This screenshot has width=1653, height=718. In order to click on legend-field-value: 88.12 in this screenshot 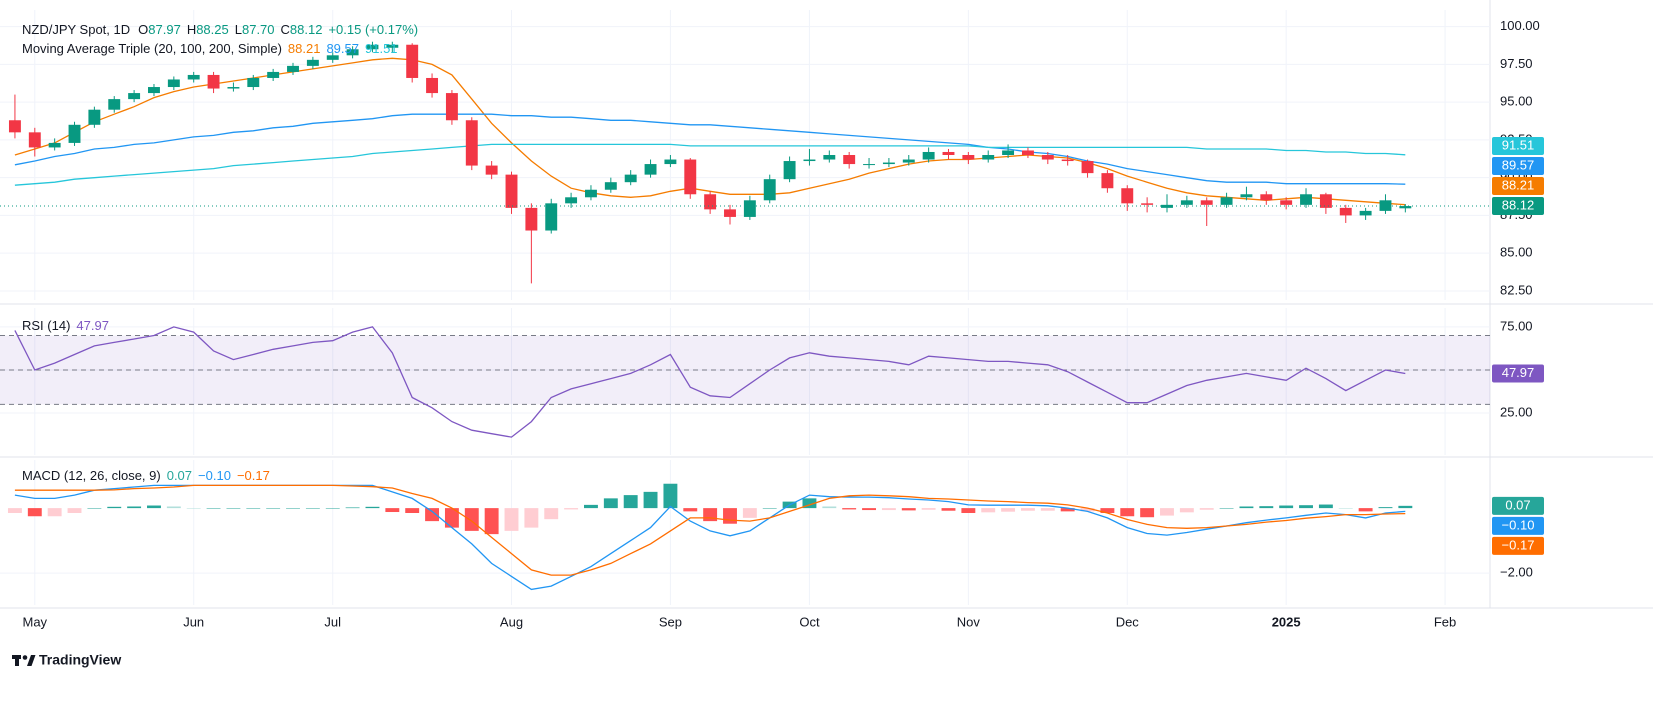, I will do `click(306, 29)`.